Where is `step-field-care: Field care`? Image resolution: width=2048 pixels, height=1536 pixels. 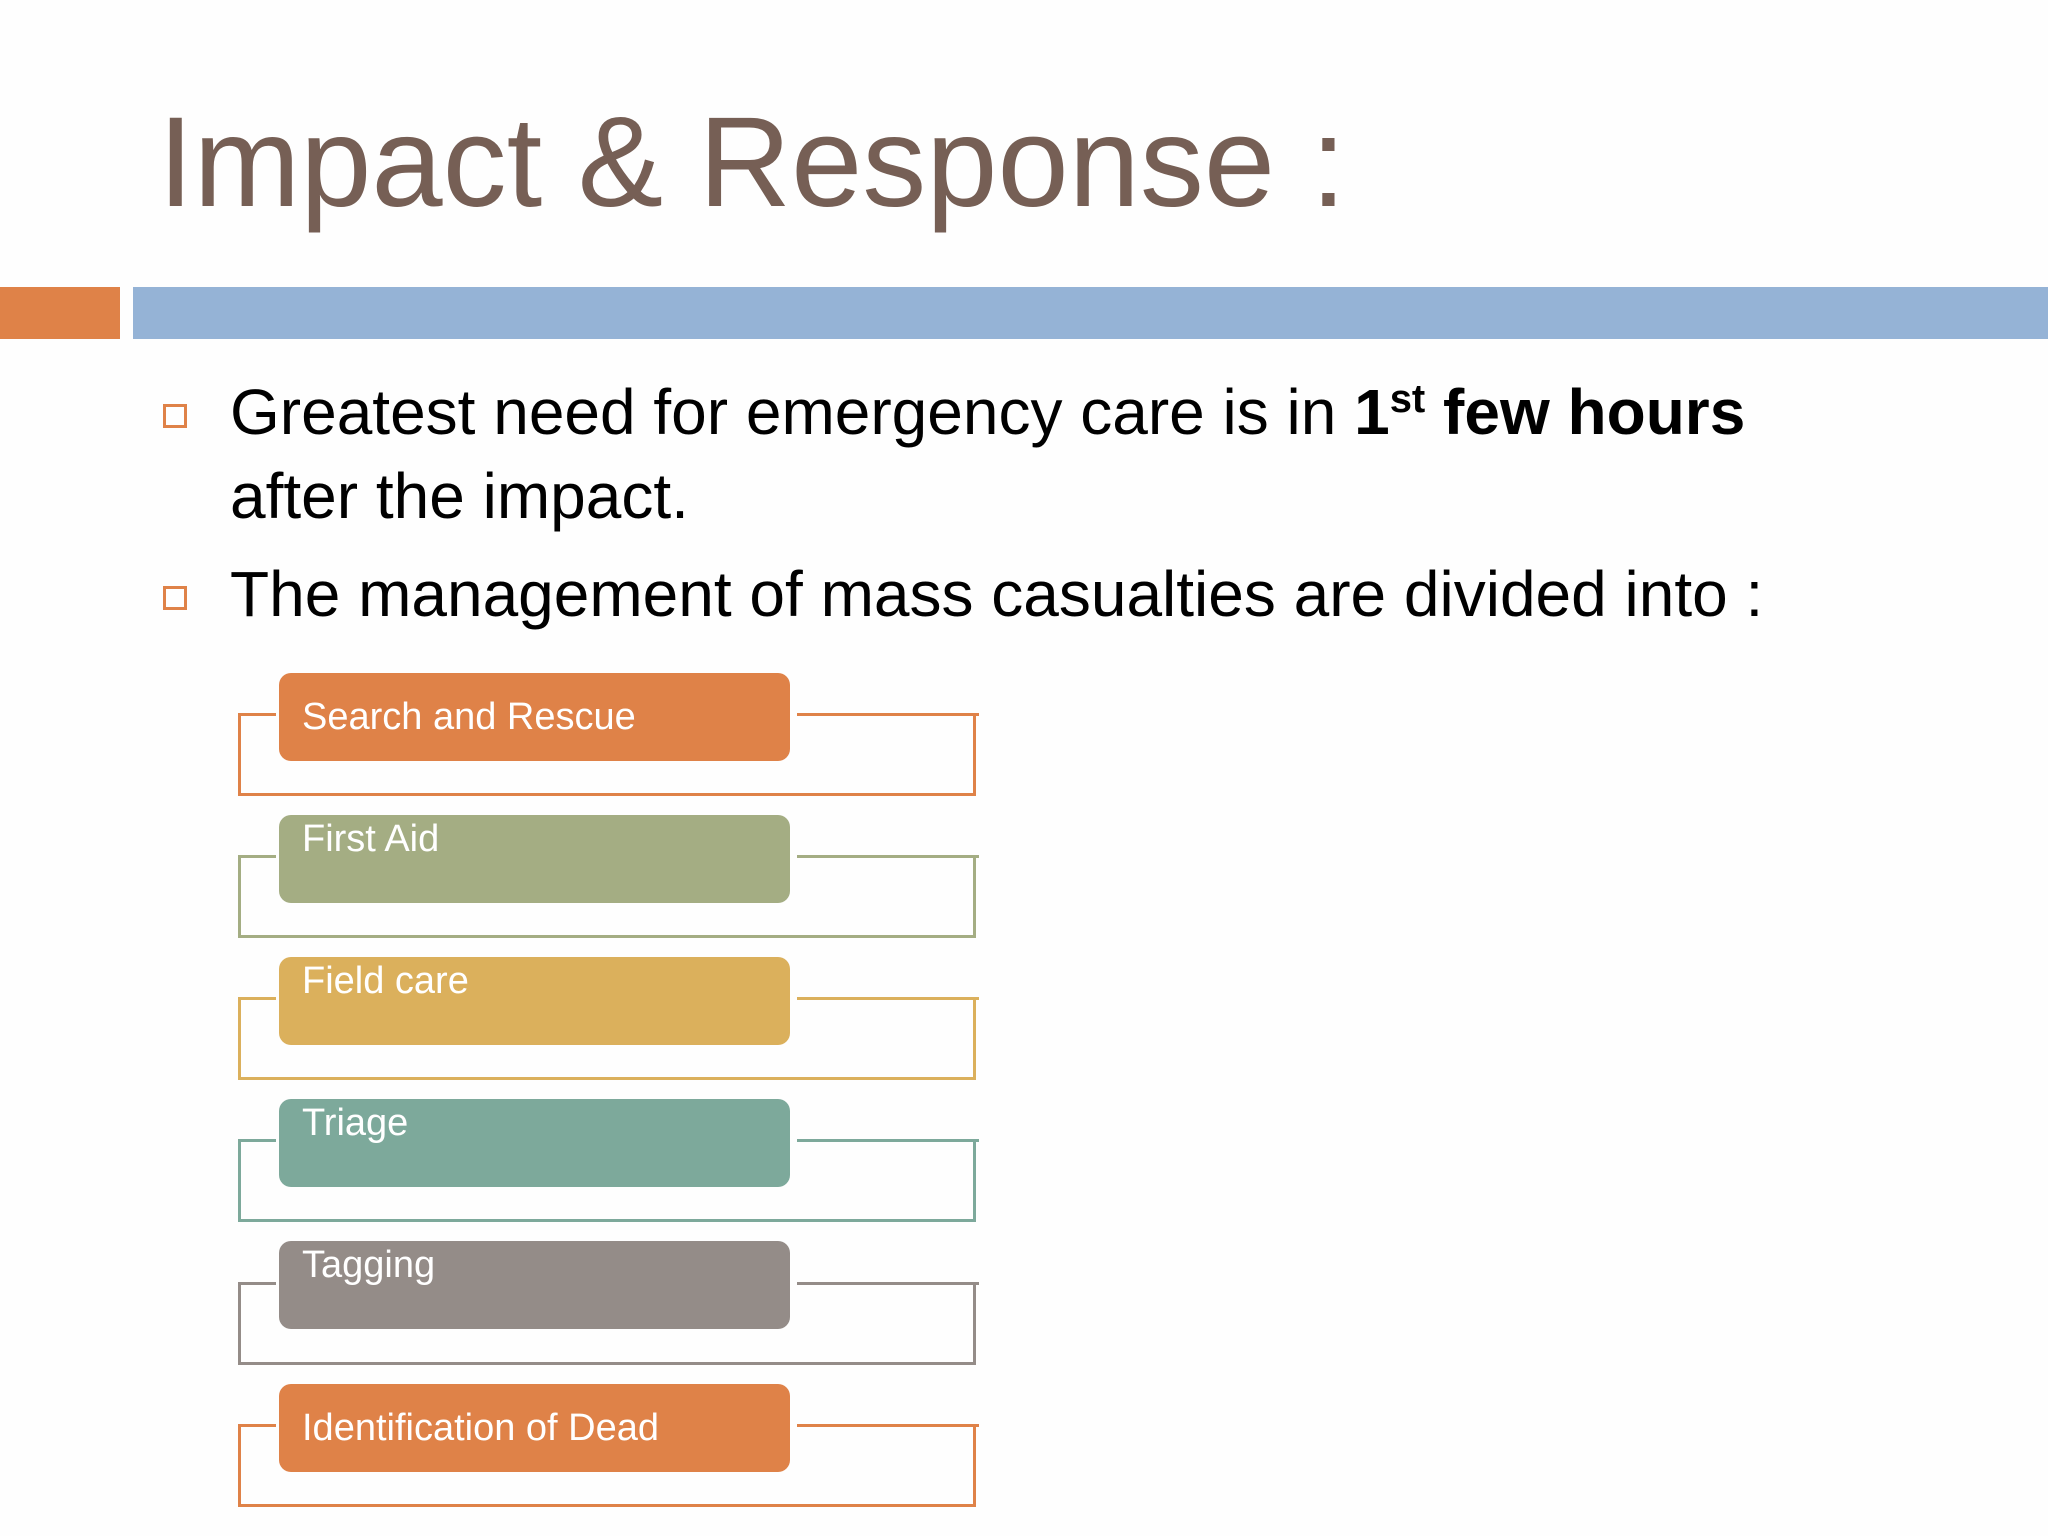 step-field-care: Field care is located at coordinates (534, 1001).